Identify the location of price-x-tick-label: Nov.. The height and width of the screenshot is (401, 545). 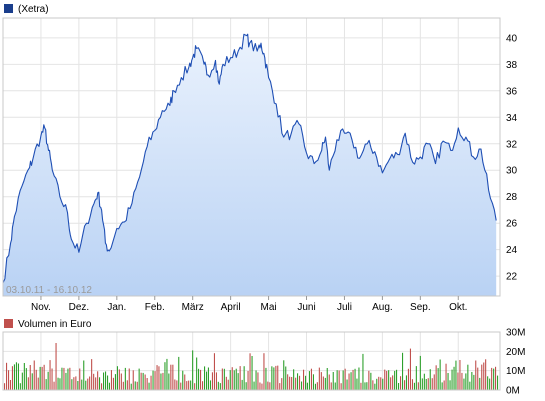
(41, 307).